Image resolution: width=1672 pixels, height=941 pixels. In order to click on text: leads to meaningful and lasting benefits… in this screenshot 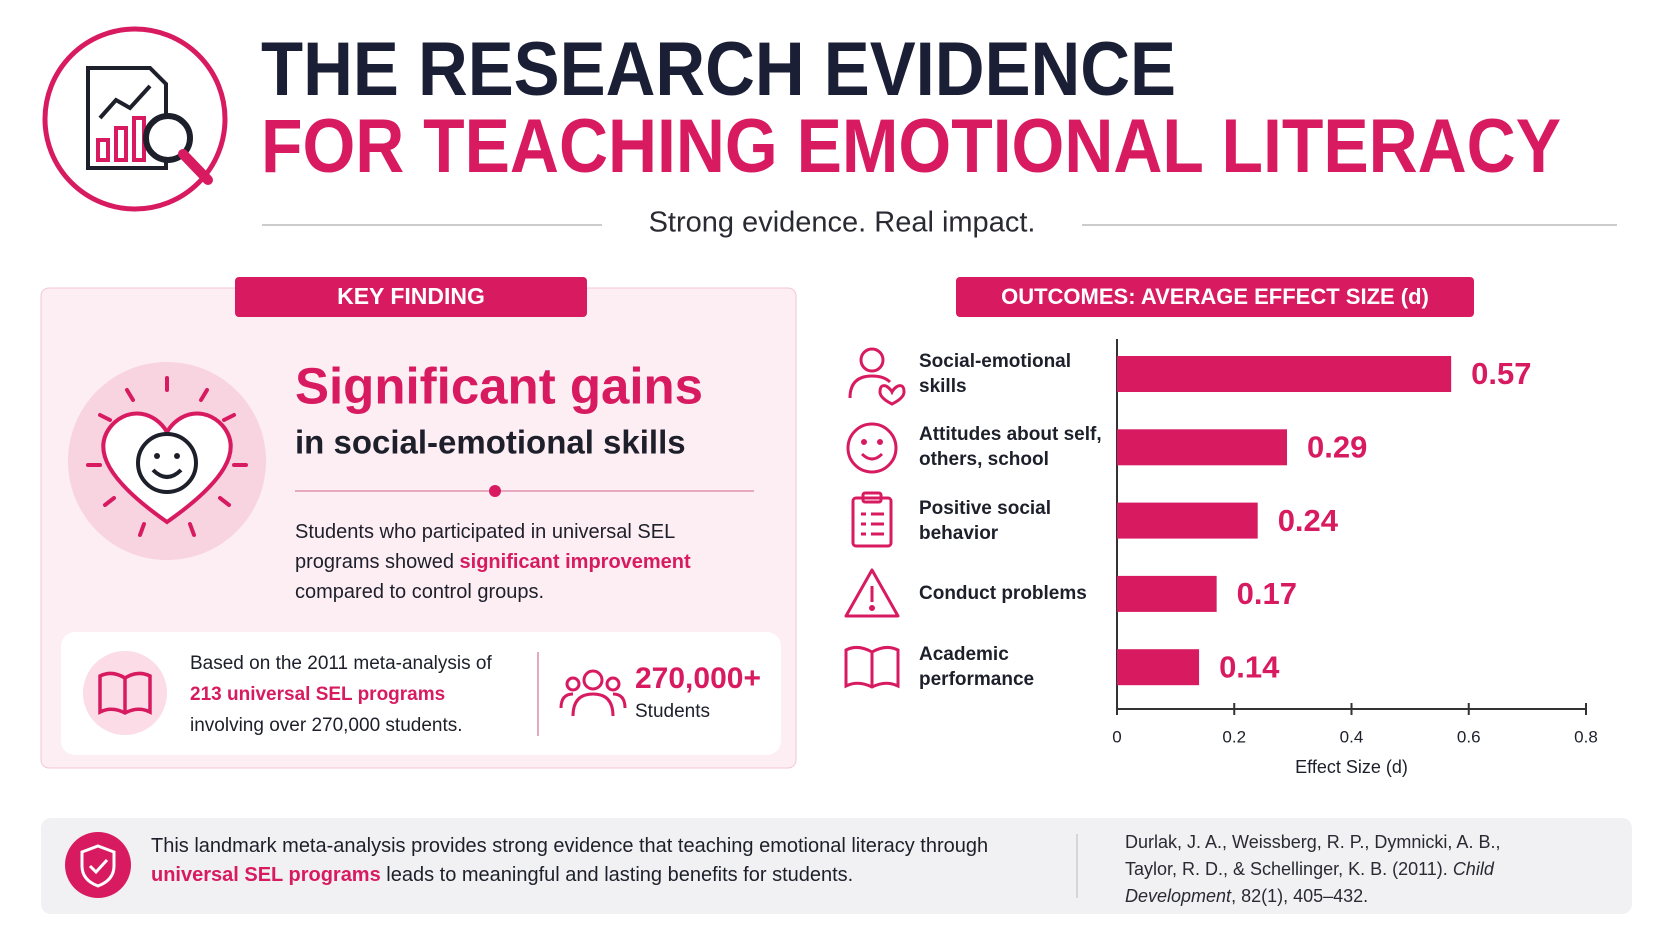, I will do `click(617, 875)`.